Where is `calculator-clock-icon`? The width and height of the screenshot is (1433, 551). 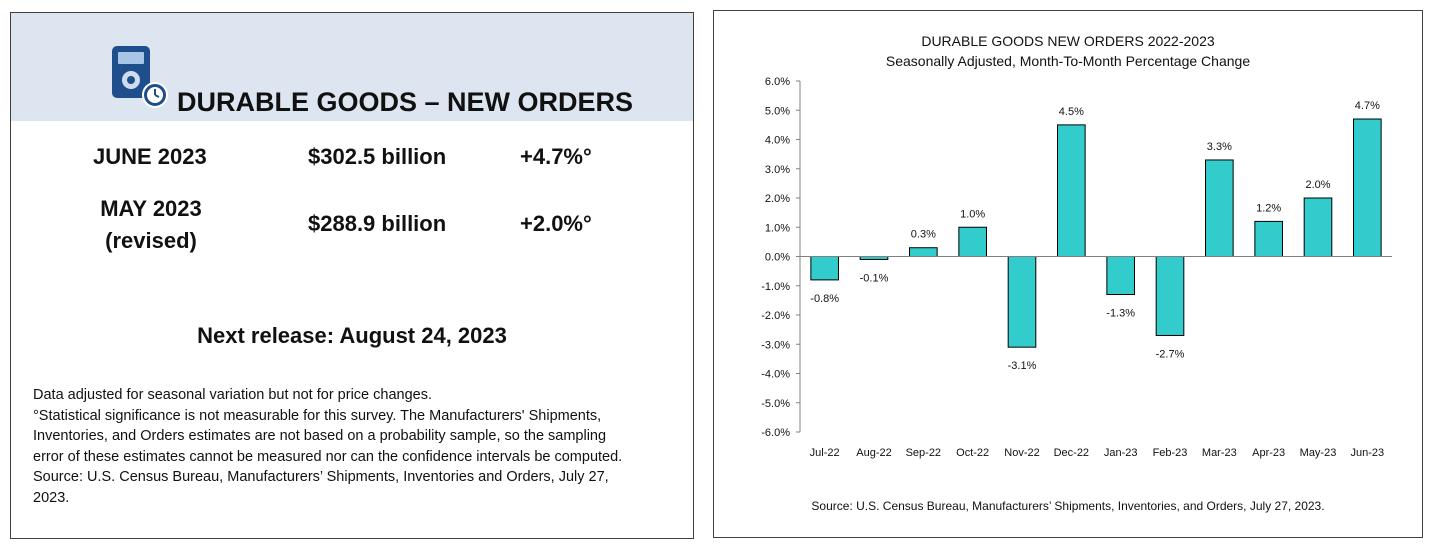 calculator-clock-icon is located at coordinates (140, 77).